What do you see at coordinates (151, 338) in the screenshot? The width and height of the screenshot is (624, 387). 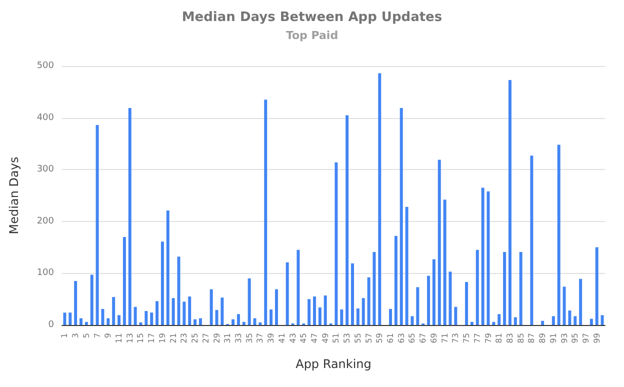 I see `x-tick-label: 17` at bounding box center [151, 338].